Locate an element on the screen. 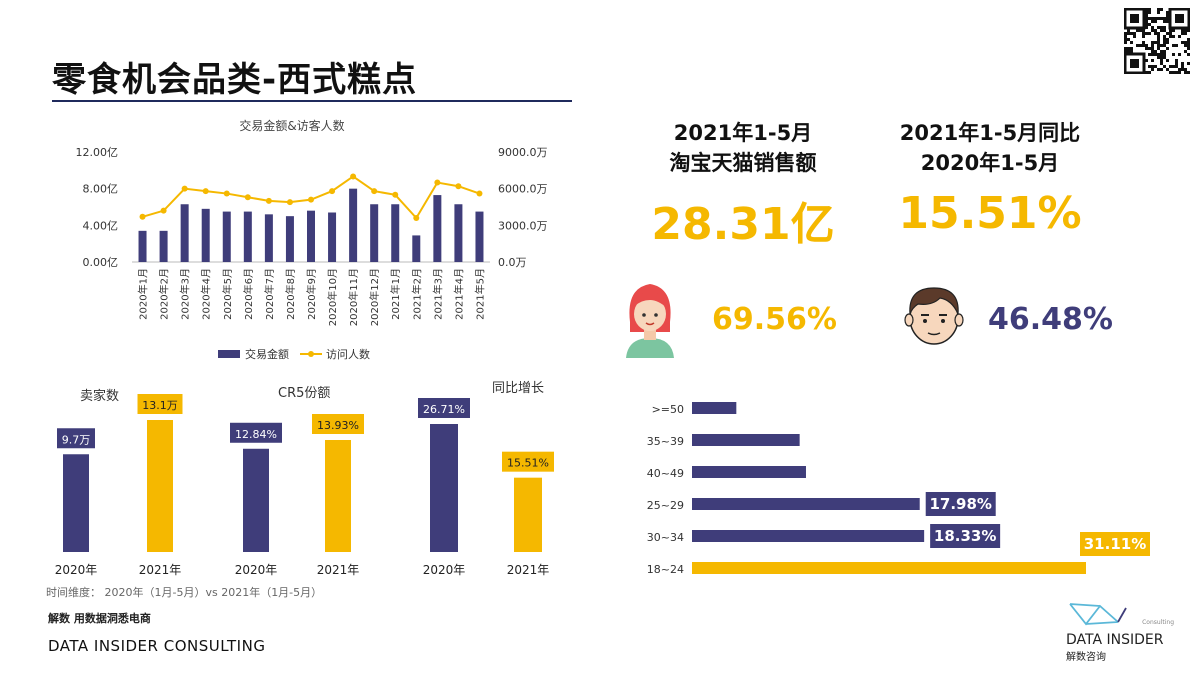 The width and height of the screenshot is (1200, 675). age-category-label: >=50 is located at coordinates (668, 409).